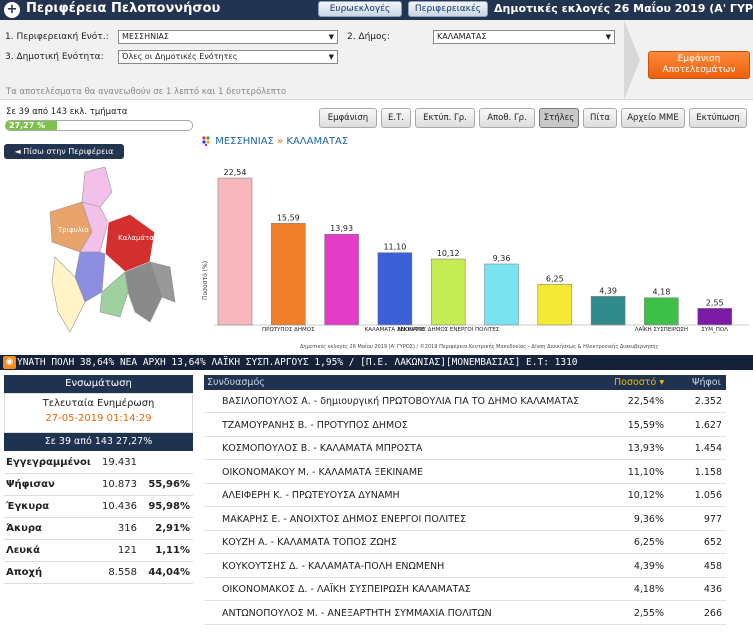 The height and width of the screenshot is (632, 753). I want to click on party-percent: 6,25%, so click(648, 542).